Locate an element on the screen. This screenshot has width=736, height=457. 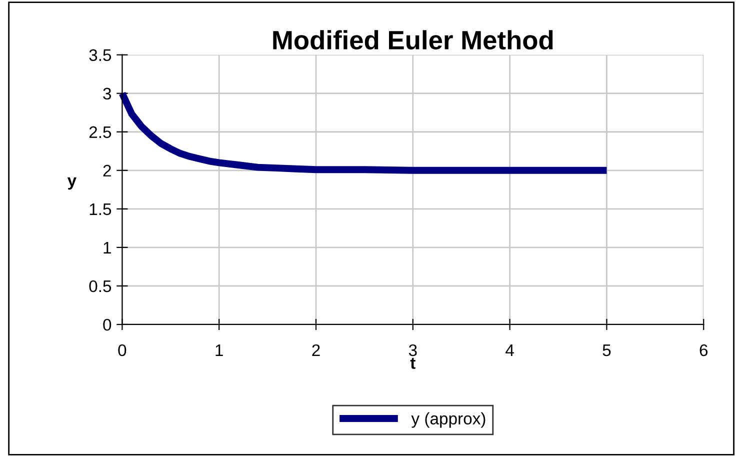
y-tick-label: 0.5 is located at coordinates (100, 286).